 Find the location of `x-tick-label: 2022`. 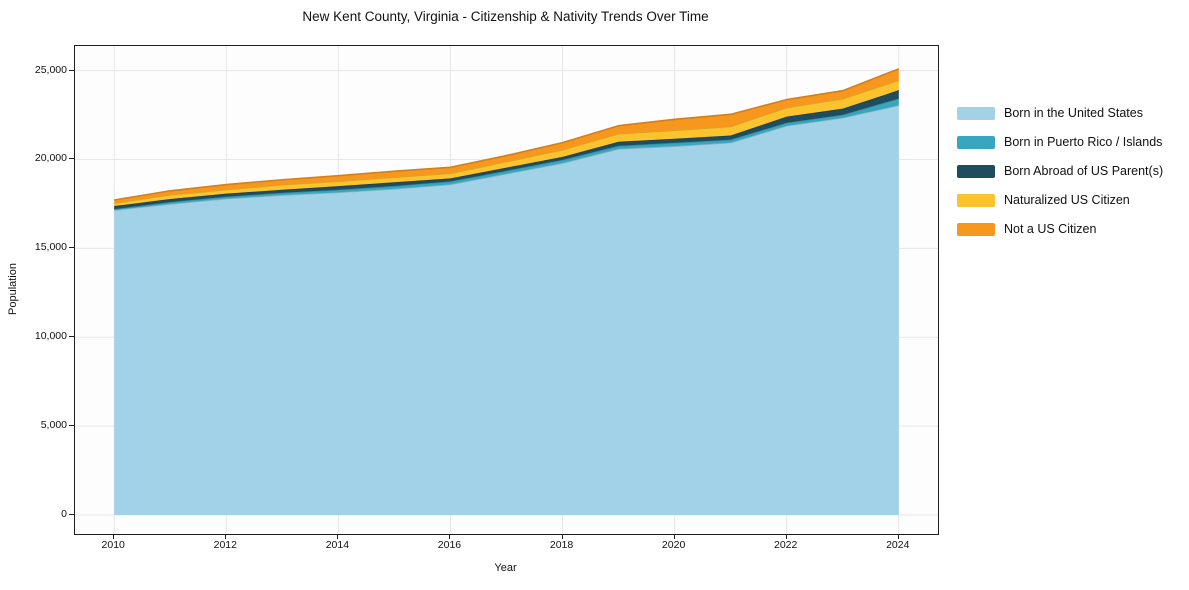

x-tick-label: 2022 is located at coordinates (786, 545).